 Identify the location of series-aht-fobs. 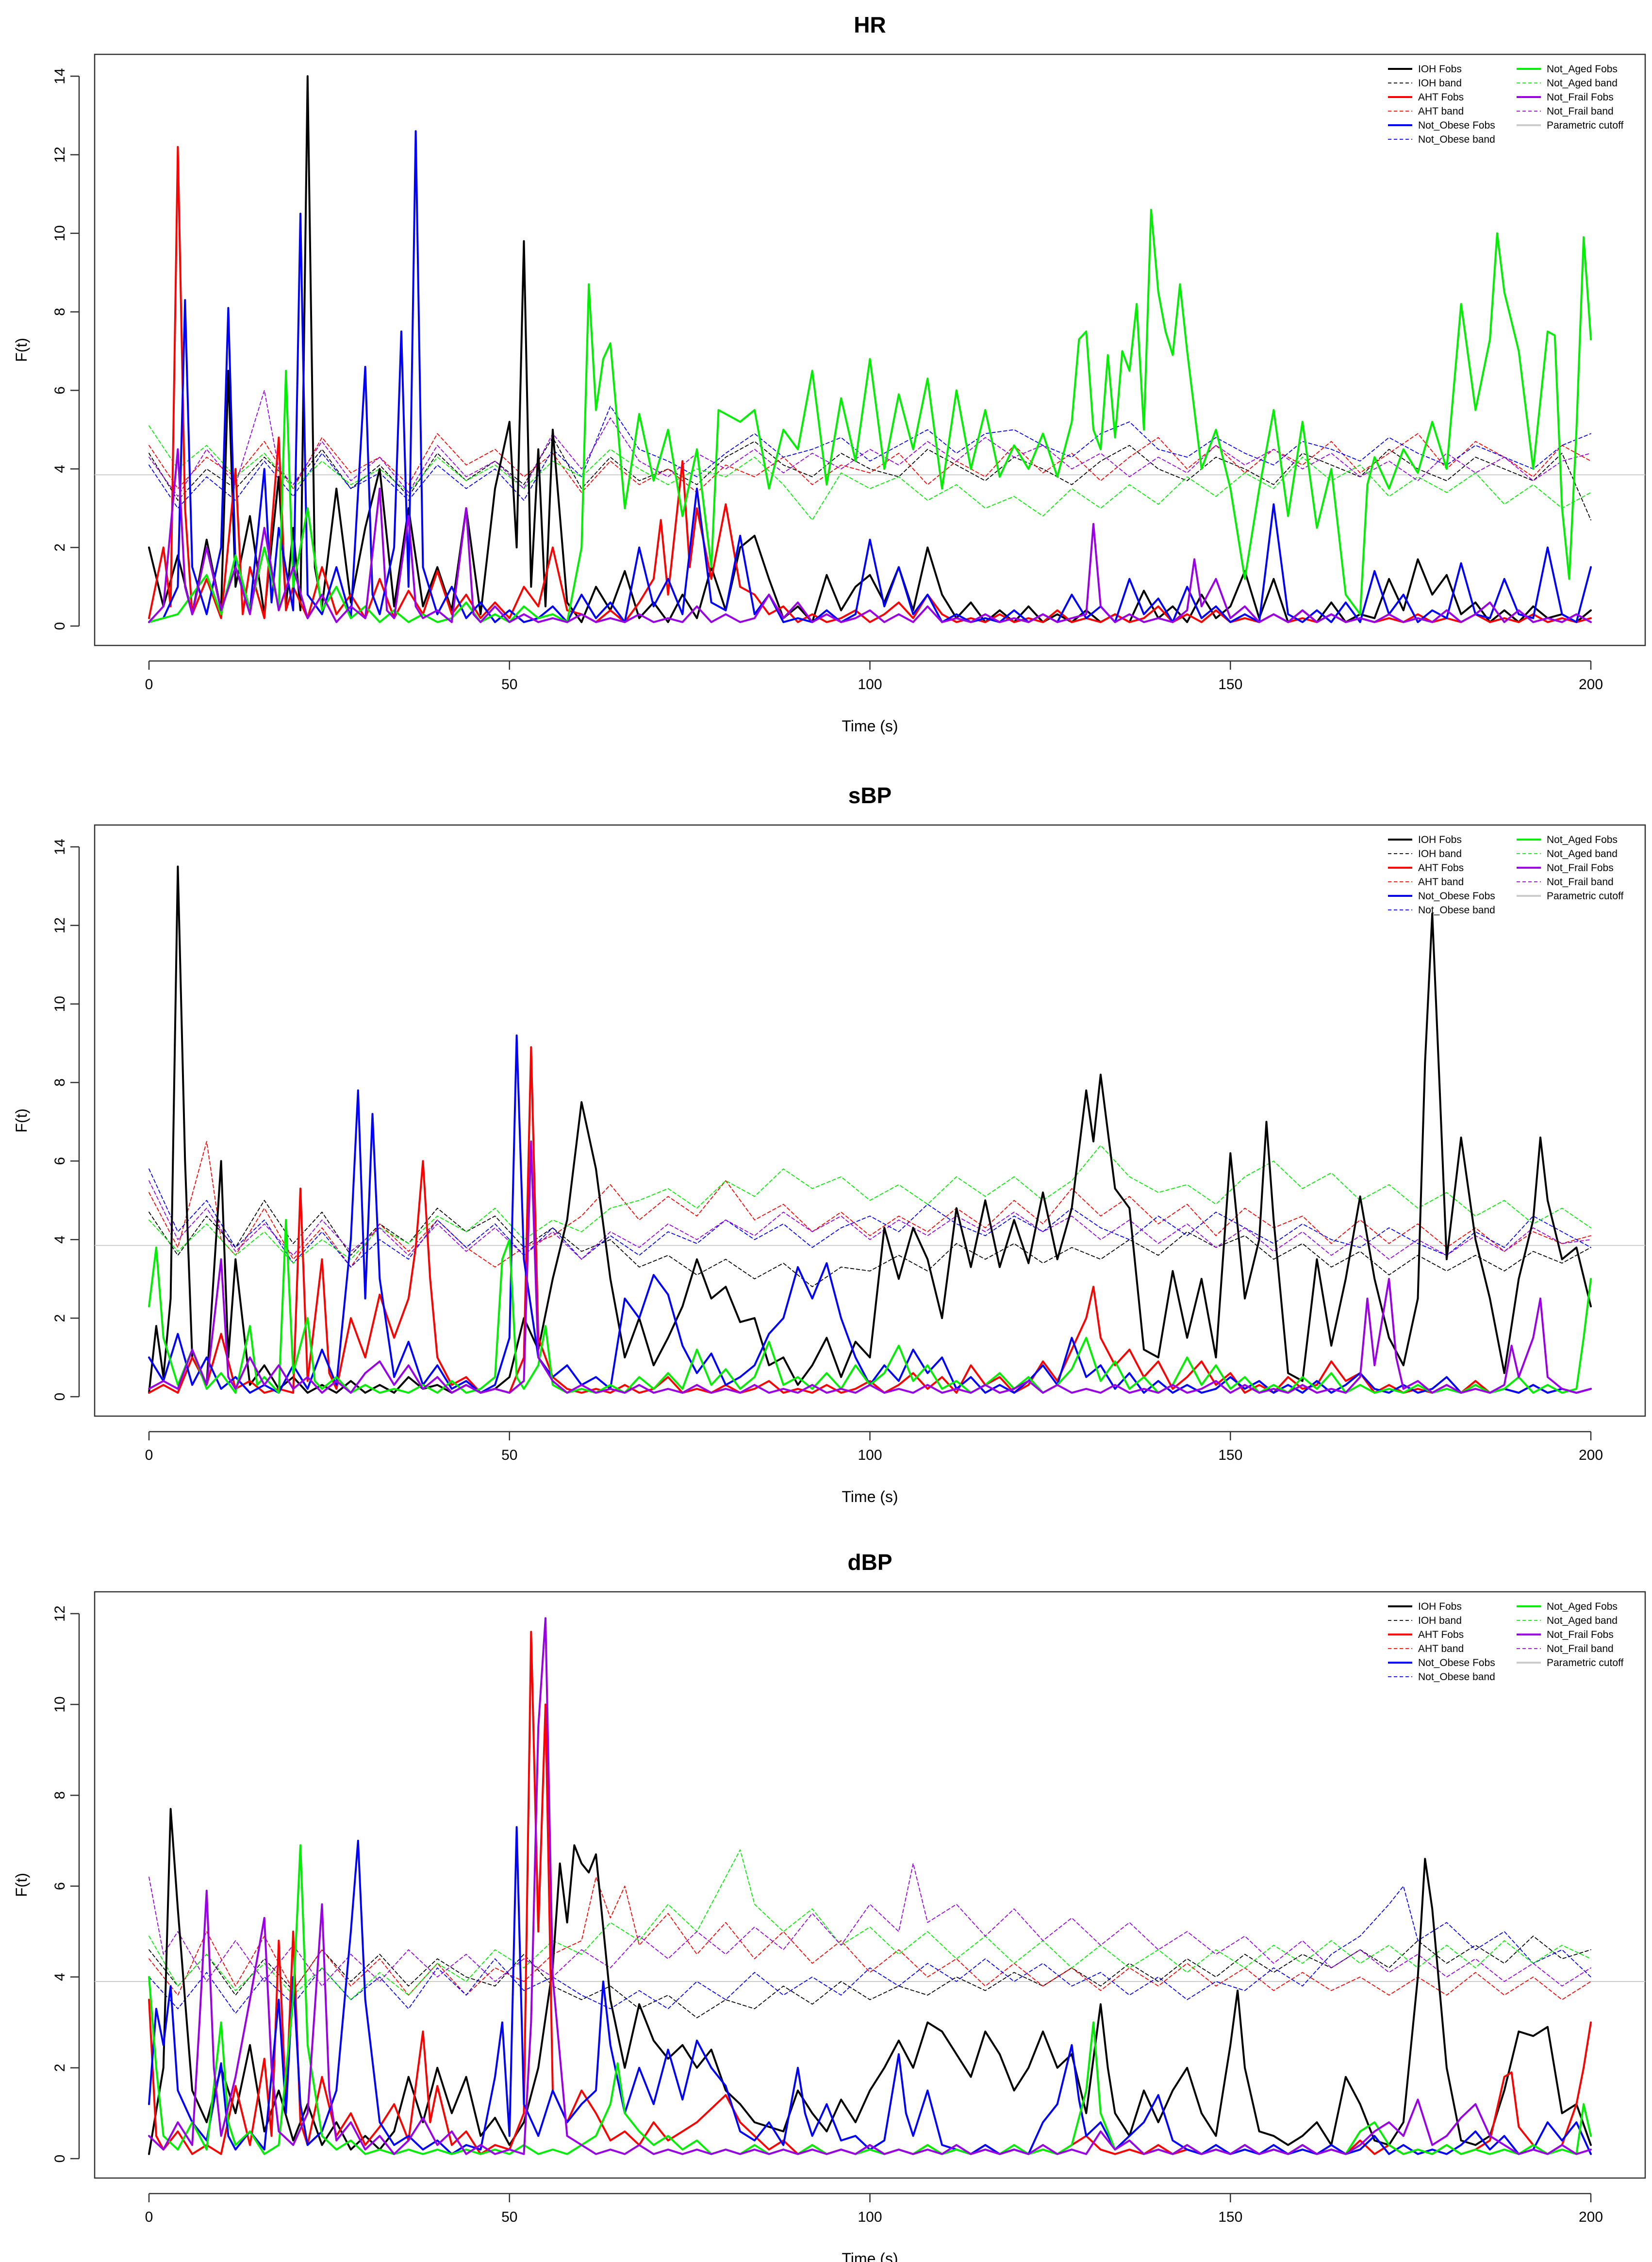
(870, 1220).